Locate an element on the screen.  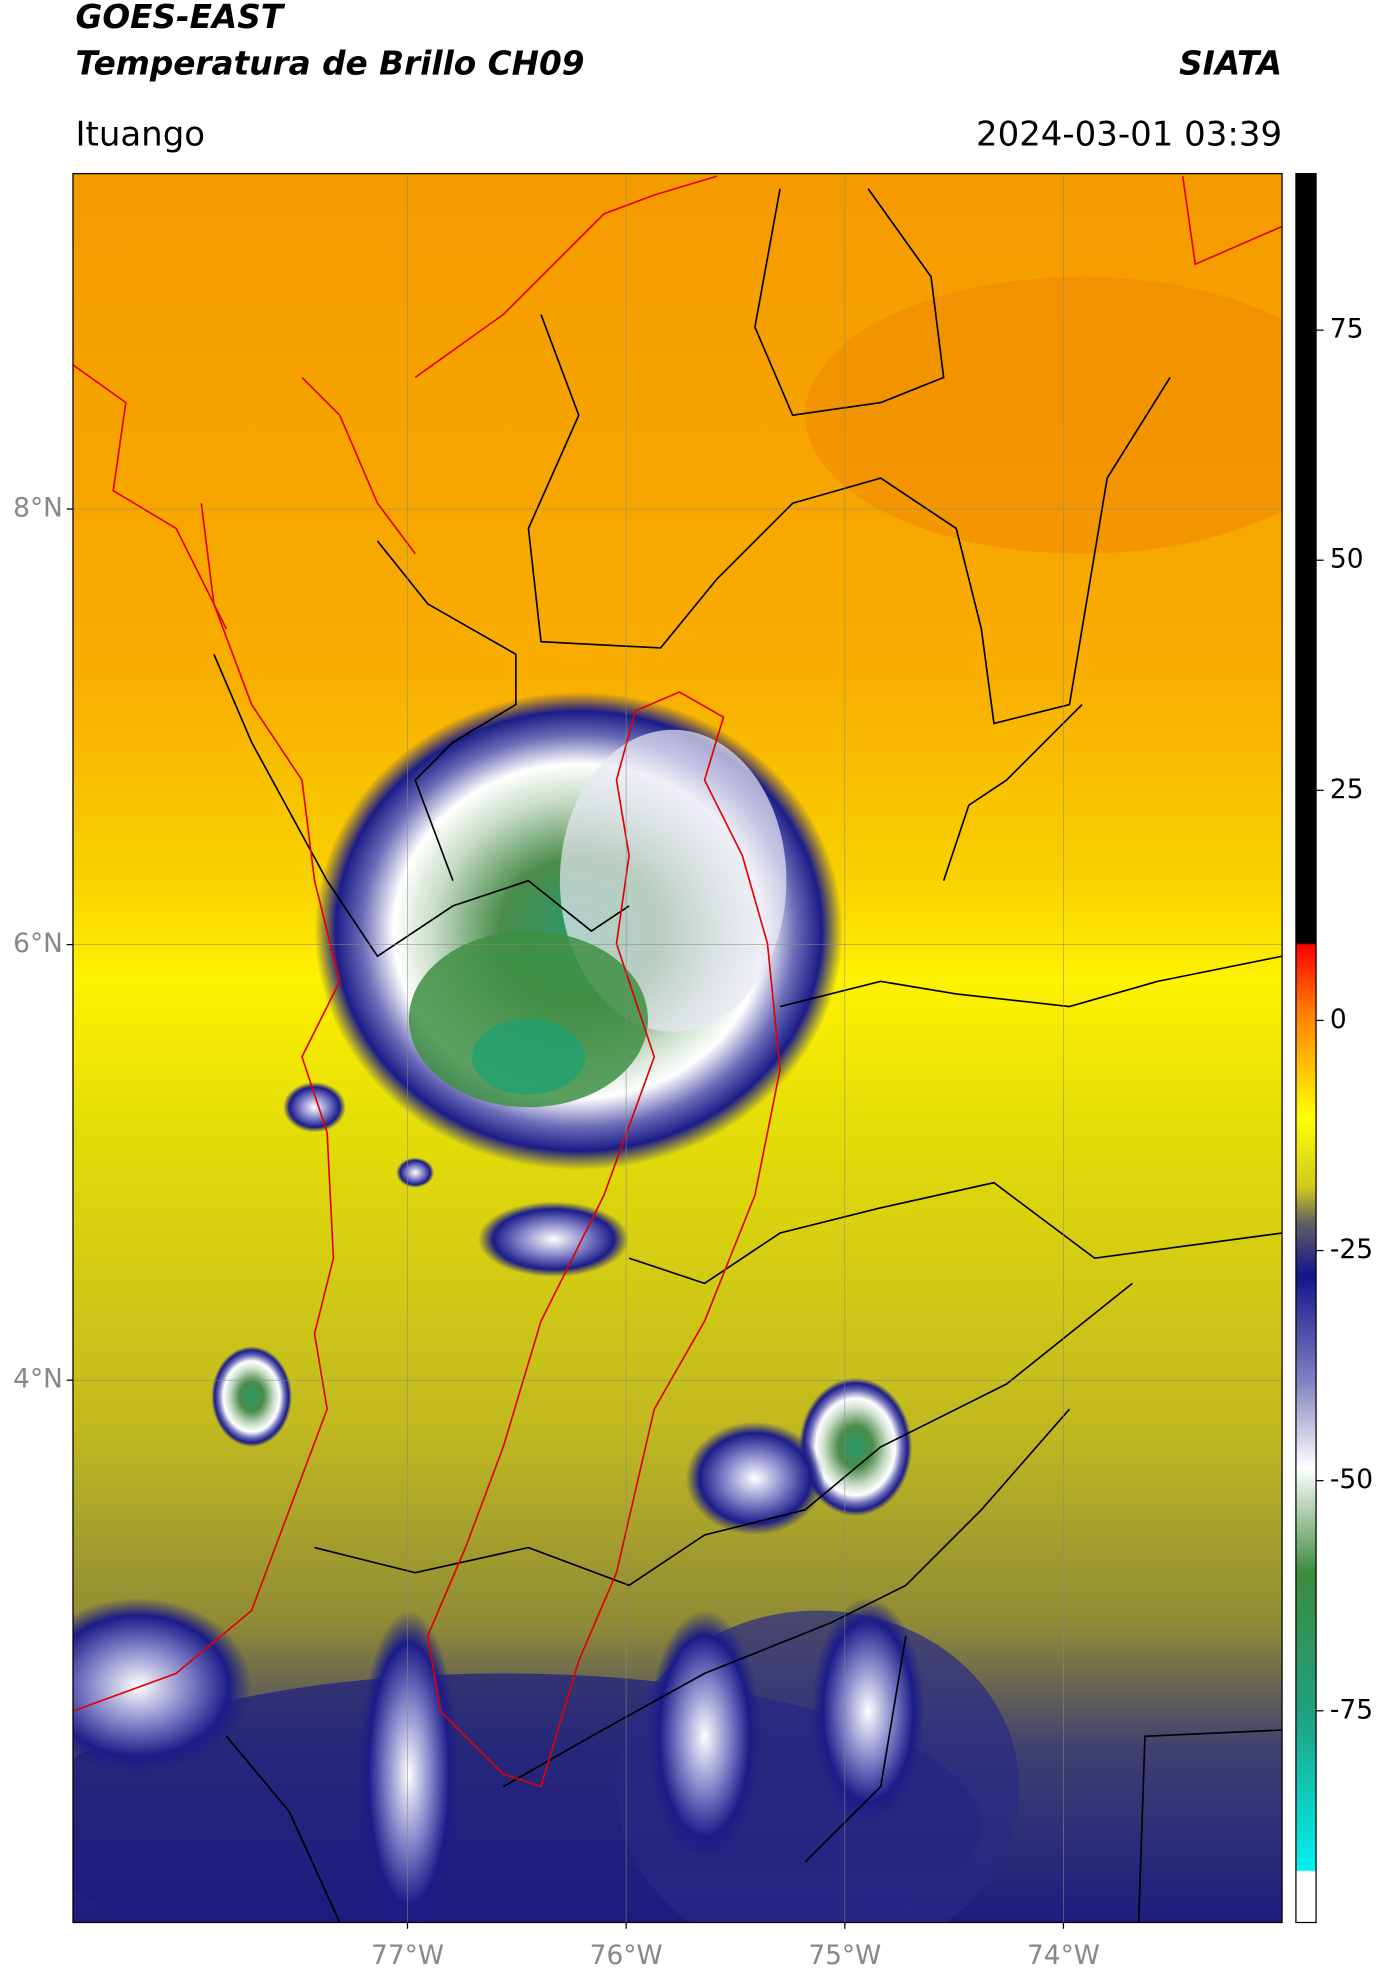
colorbar-tick-label: -50 is located at coordinates (1351, 1479).